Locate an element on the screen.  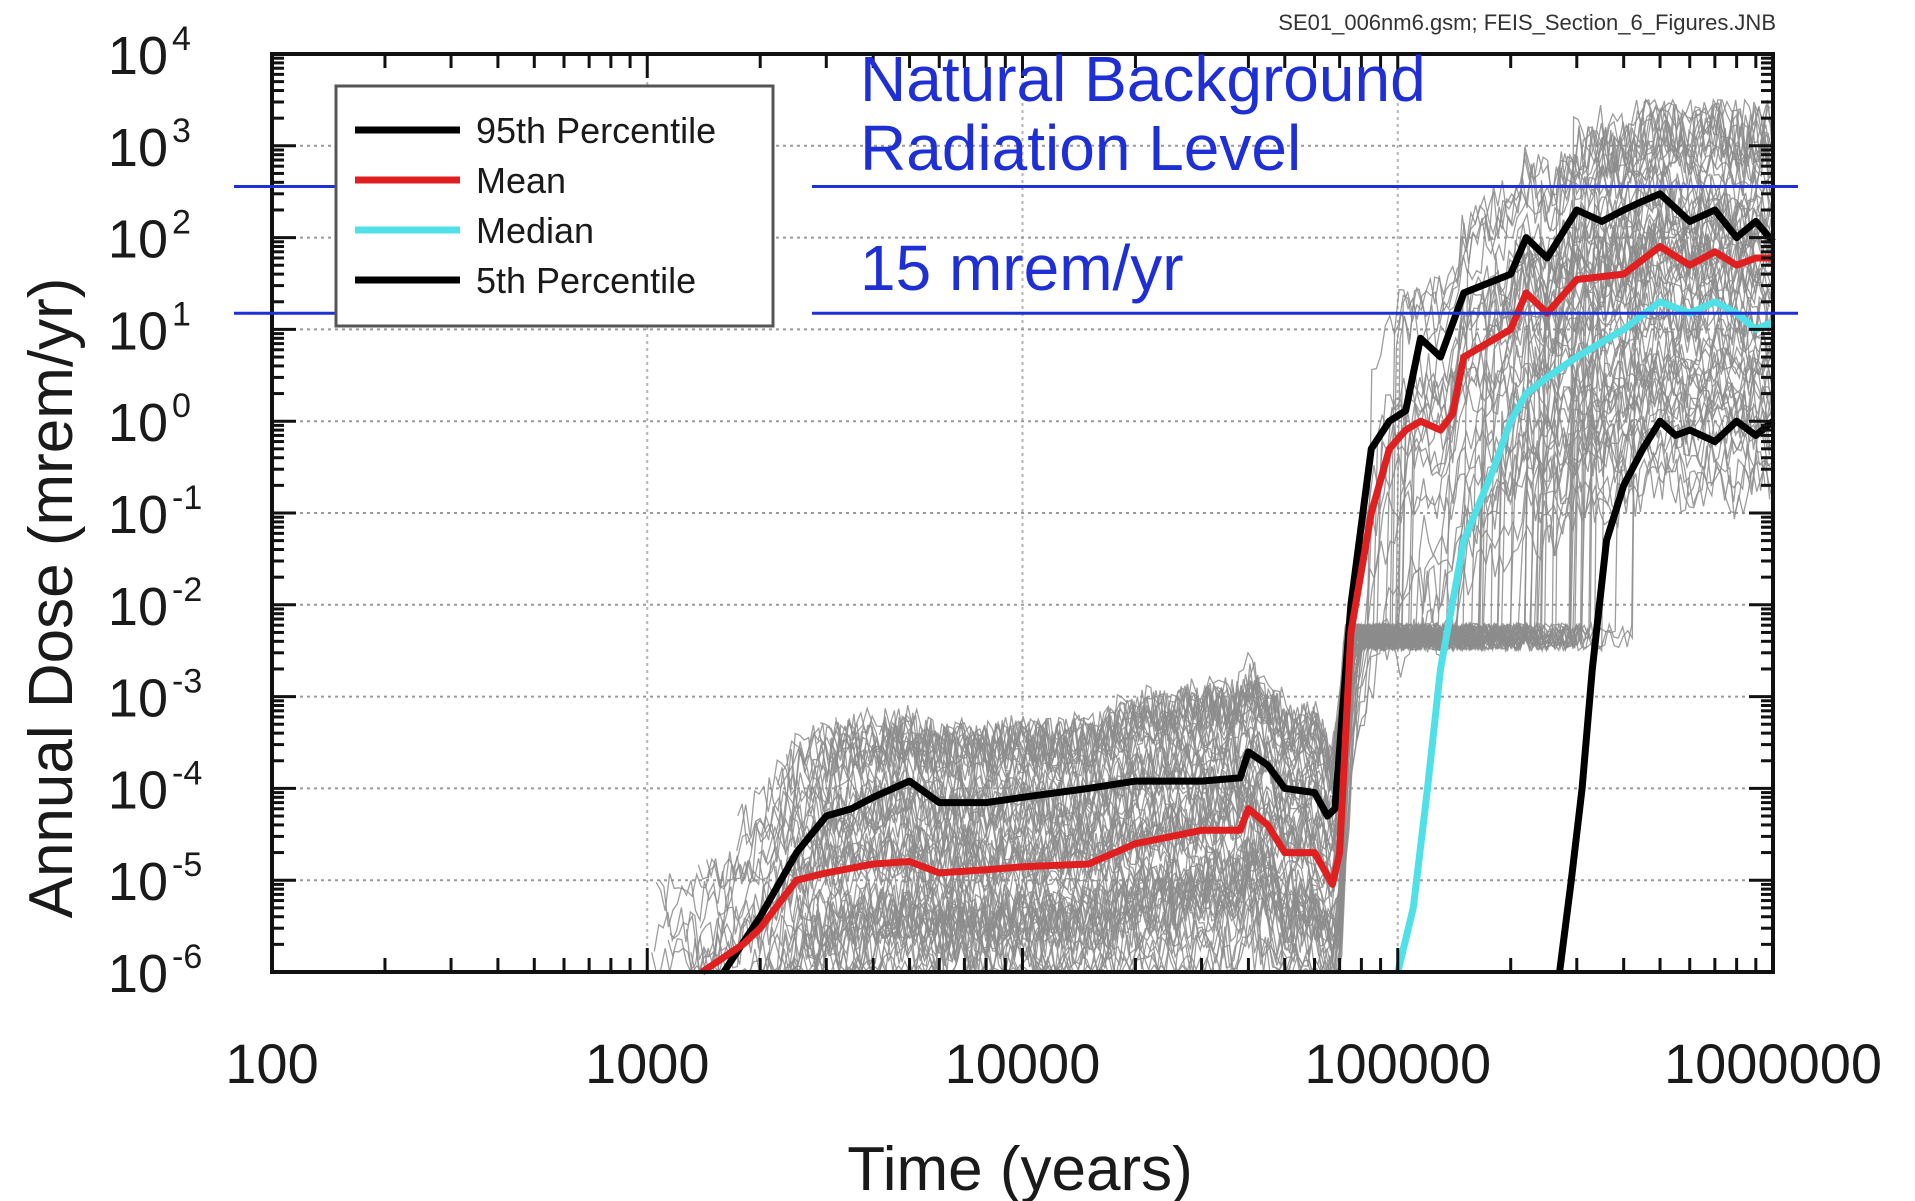
series-median is located at coordinates (1584, 635).